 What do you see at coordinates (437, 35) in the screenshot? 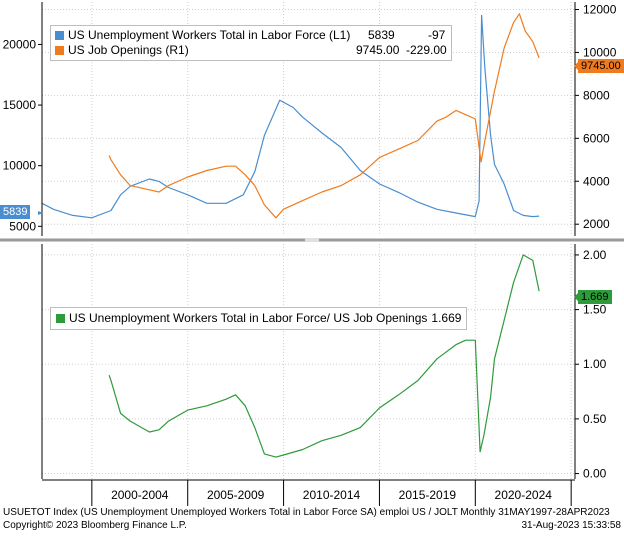
I see `unemployment-legend-change: -97` at bounding box center [437, 35].